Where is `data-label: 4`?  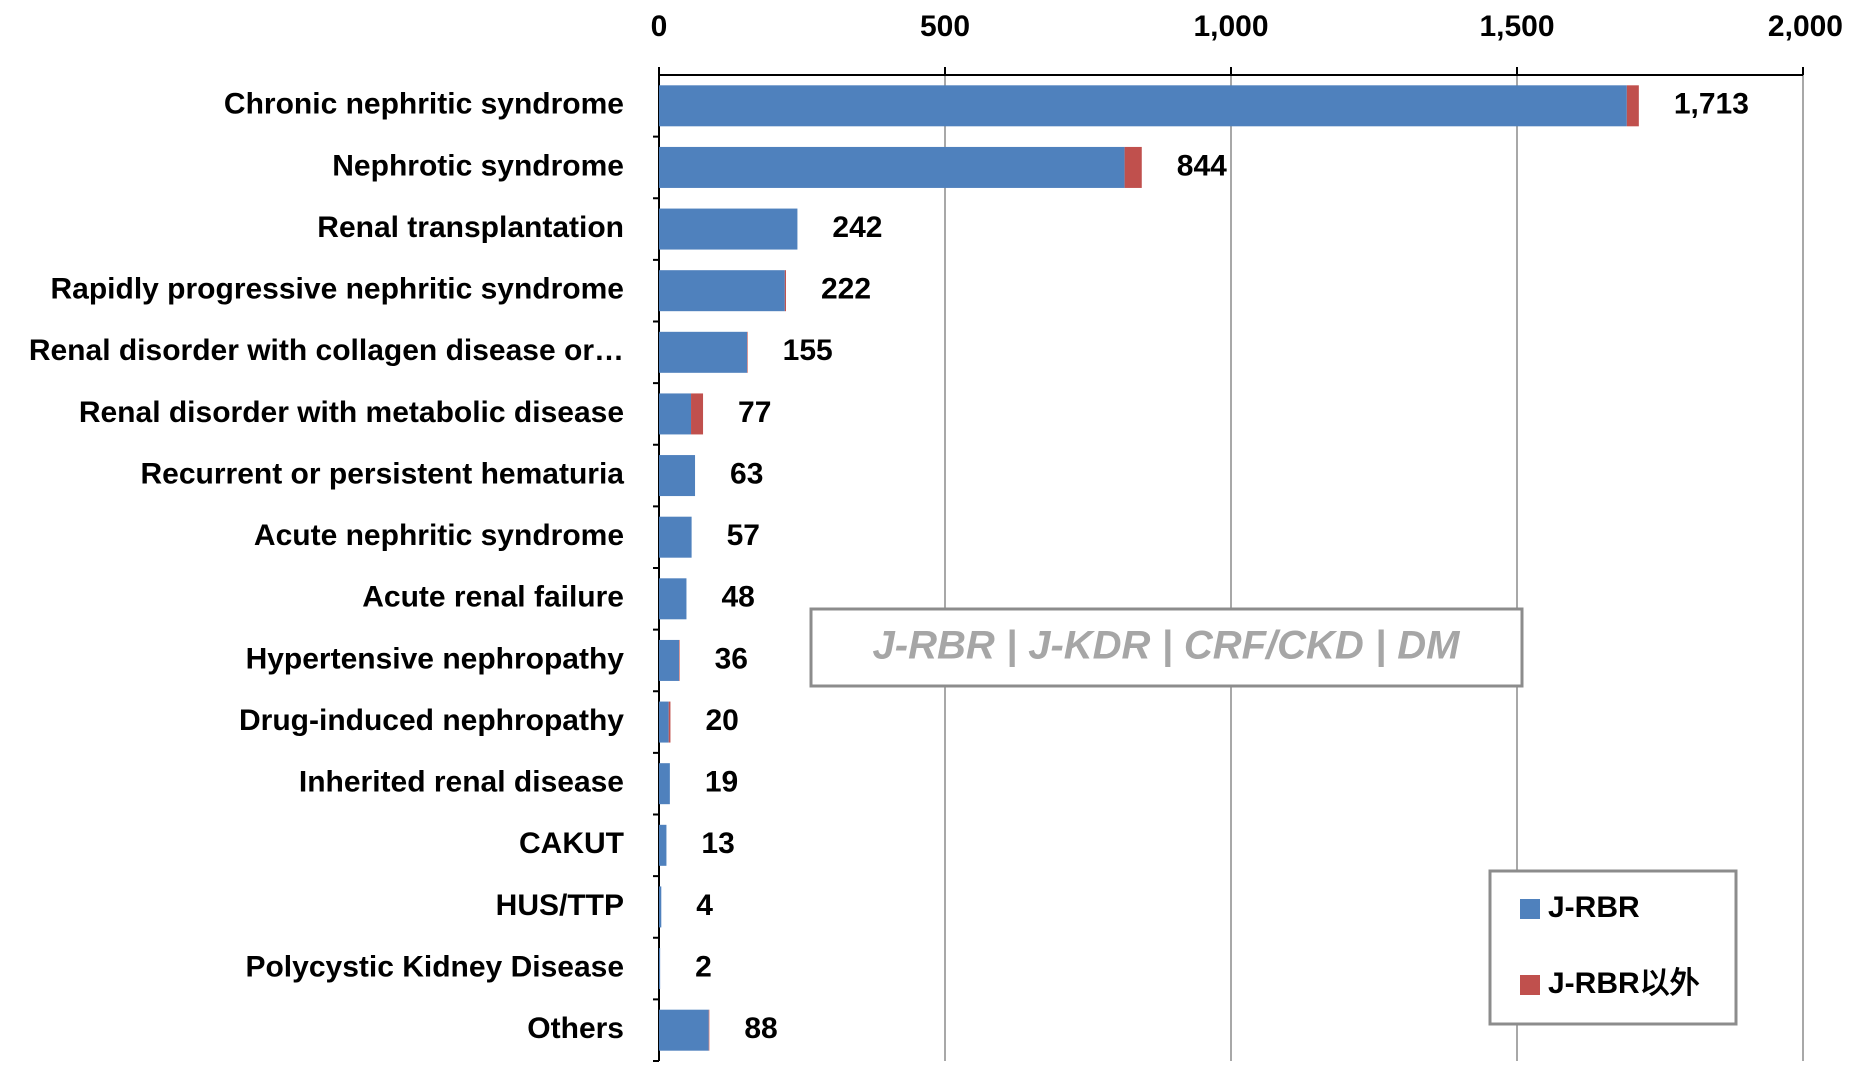
data-label: 4 is located at coordinates (704, 905).